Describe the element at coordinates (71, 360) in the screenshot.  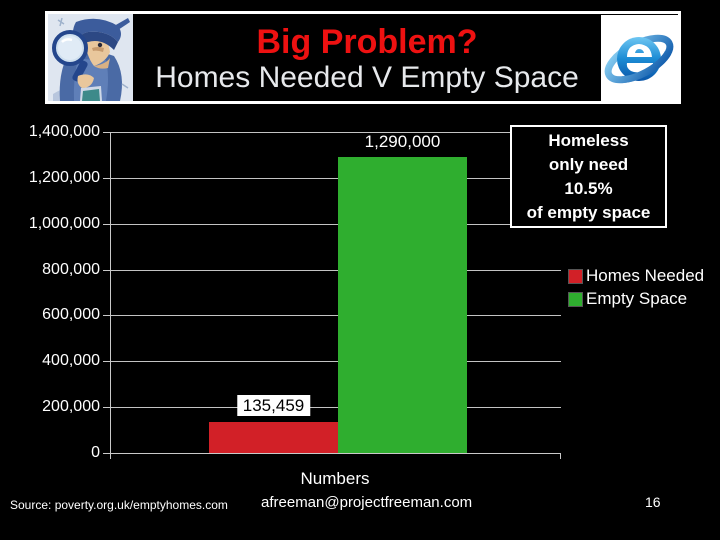
I see `y-axis-tick-label: 400,000` at that location.